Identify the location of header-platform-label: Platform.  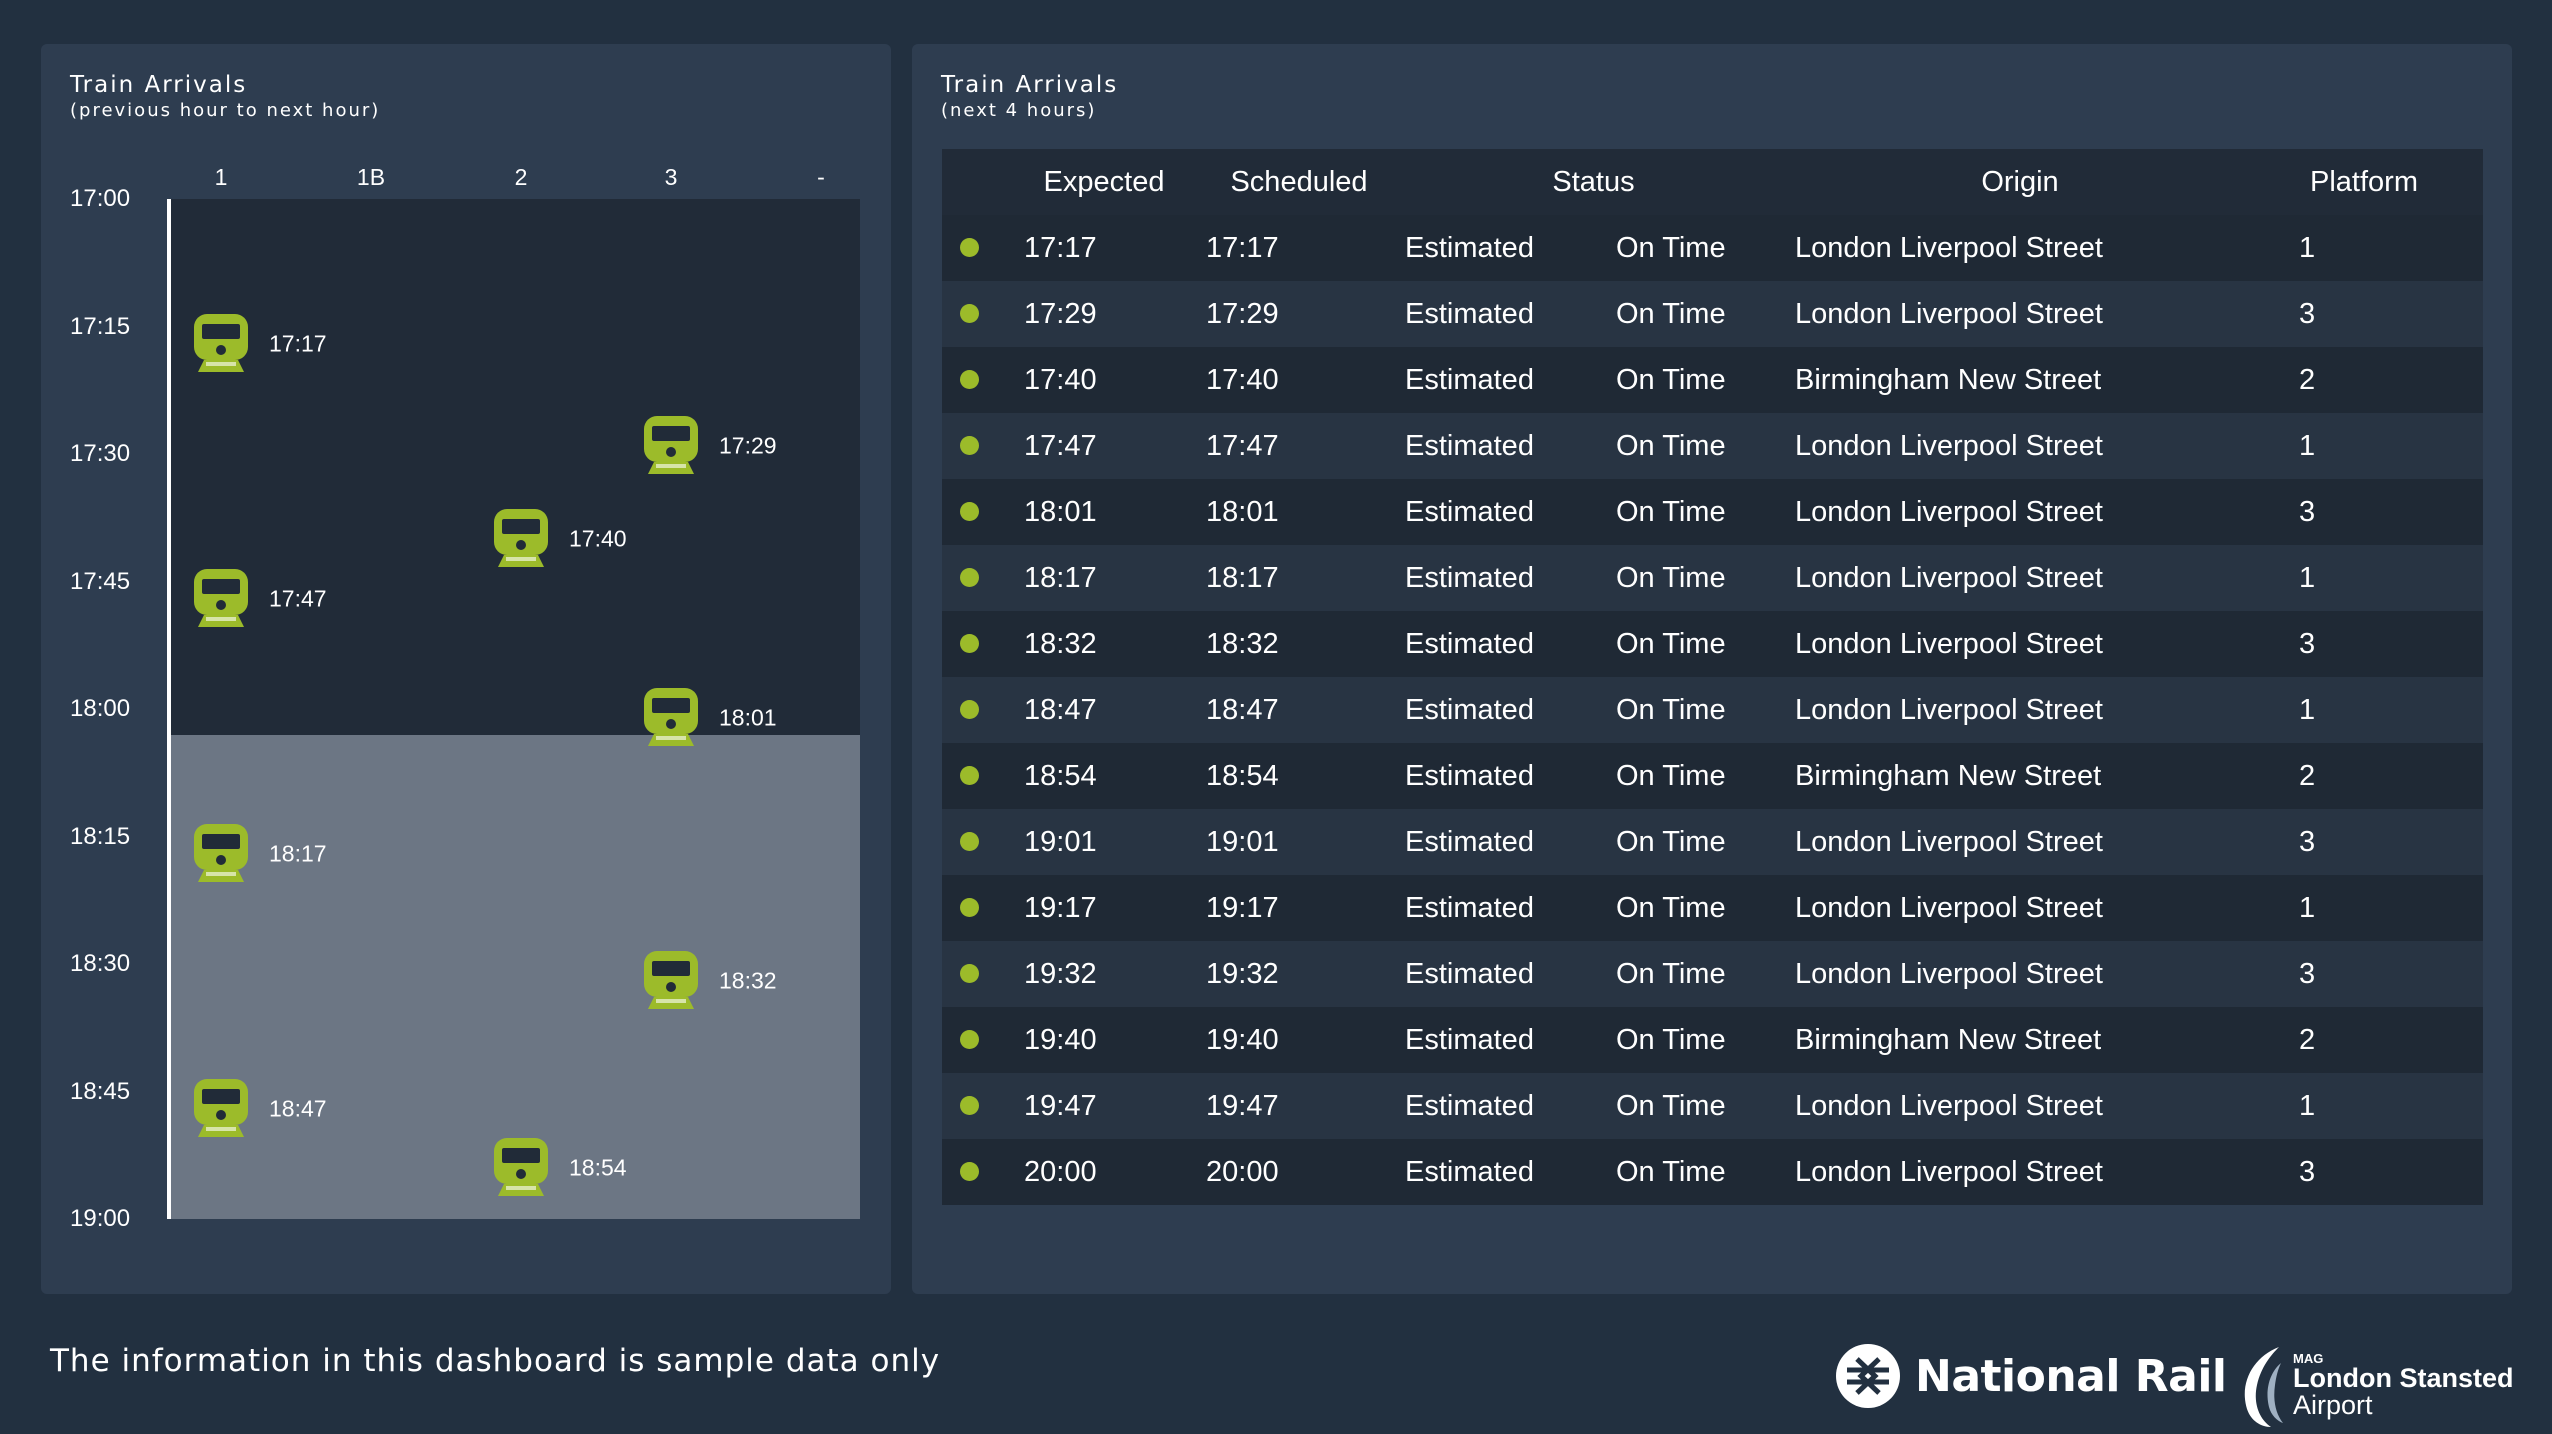
(2364, 181).